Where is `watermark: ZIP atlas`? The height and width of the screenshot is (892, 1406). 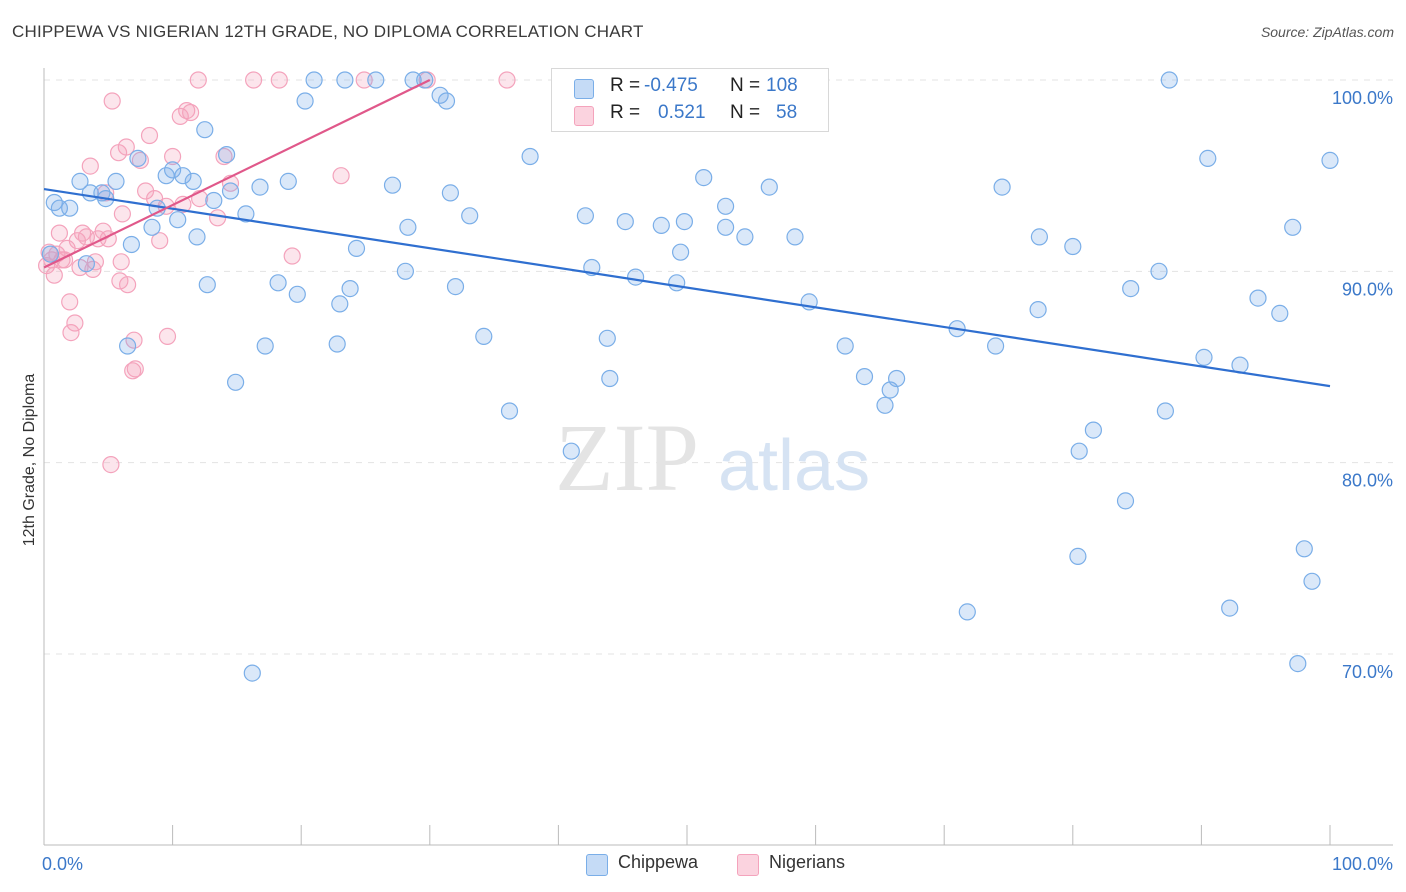
watermark: ZIP atlas is located at coordinates (712, 457).